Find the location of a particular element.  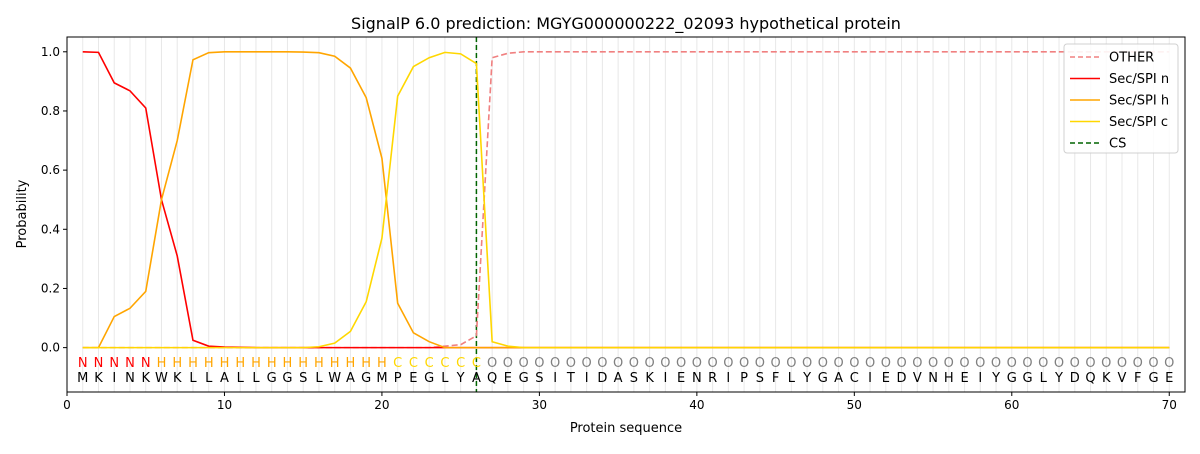

x-tick-label: 70 is located at coordinates (1169, 405).